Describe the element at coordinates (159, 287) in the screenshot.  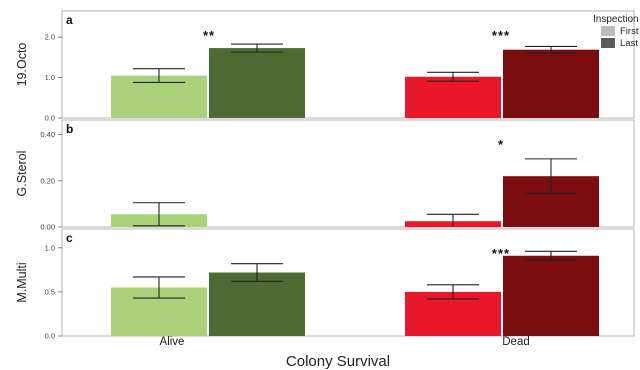
I see `error-bar-c-alive-first` at that location.